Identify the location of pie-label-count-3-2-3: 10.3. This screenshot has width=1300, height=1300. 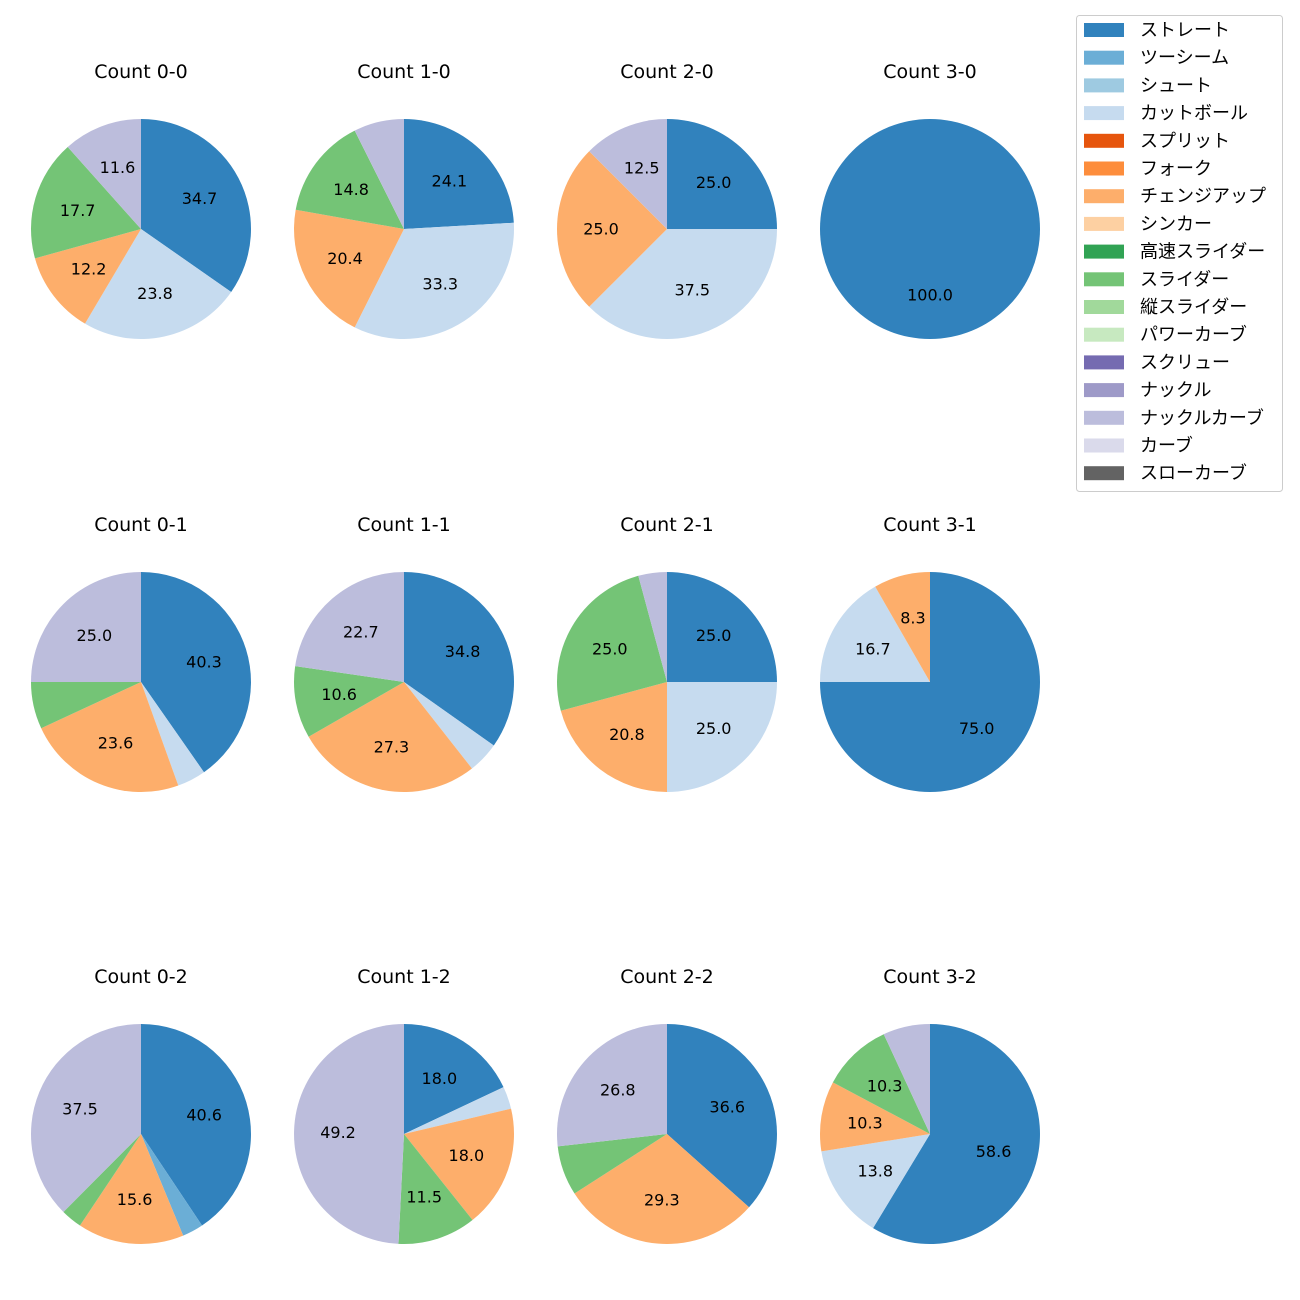
(885, 1086).